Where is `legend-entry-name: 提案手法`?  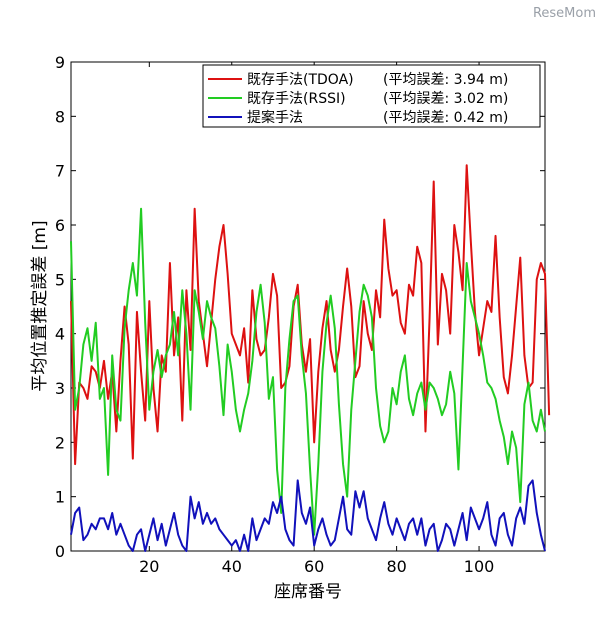
legend-entry-name: 提案手法 is located at coordinates (275, 117).